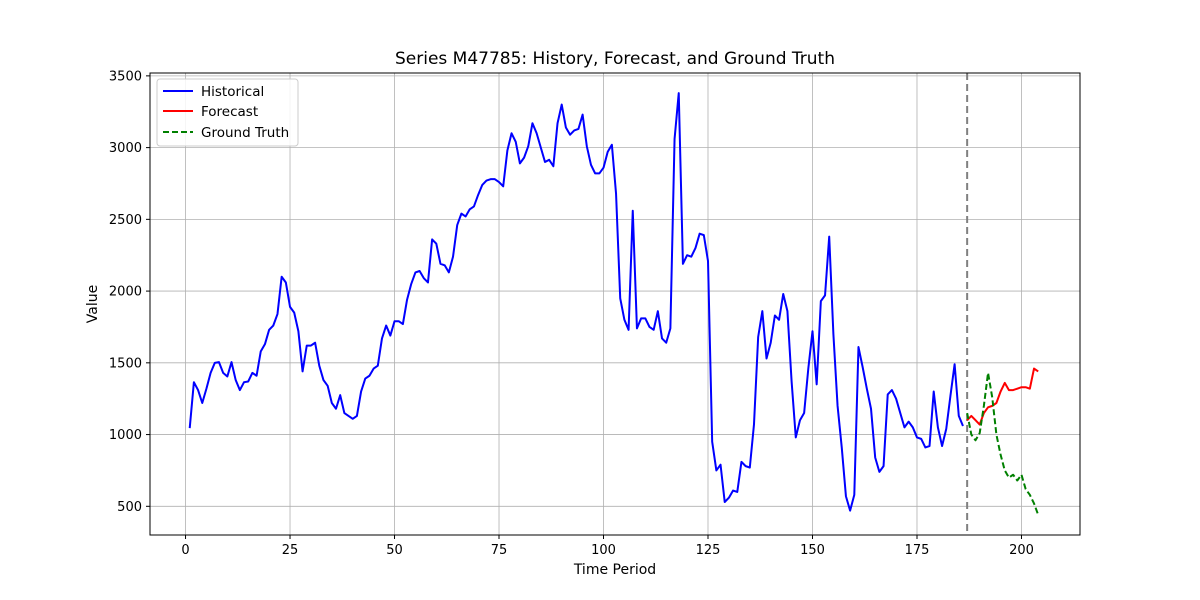  Describe the element at coordinates (125, 76) in the screenshot. I see `y-tick-label: 3500` at that location.